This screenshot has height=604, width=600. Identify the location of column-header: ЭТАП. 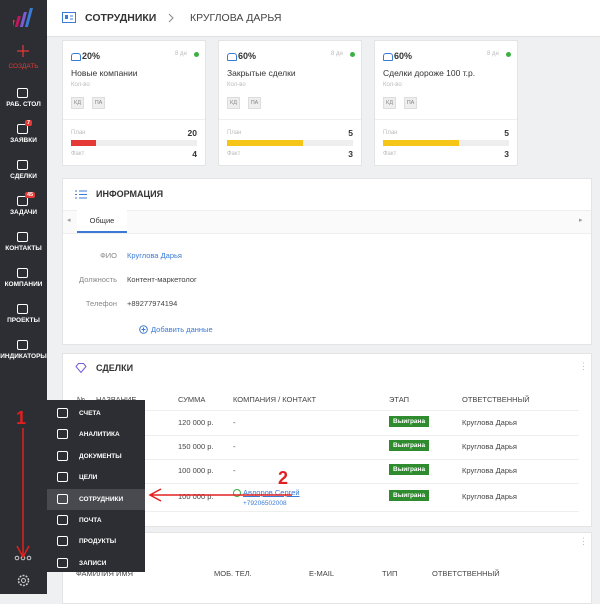
(399, 399).